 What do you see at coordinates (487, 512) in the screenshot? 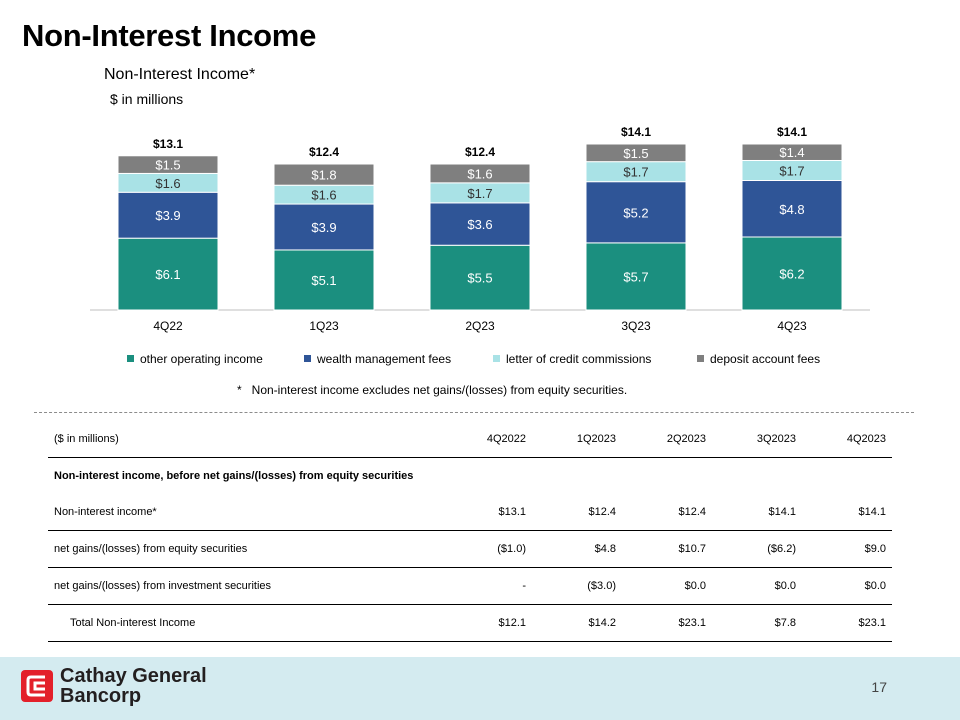
I see `table-cell: $13.1` at bounding box center [487, 512].